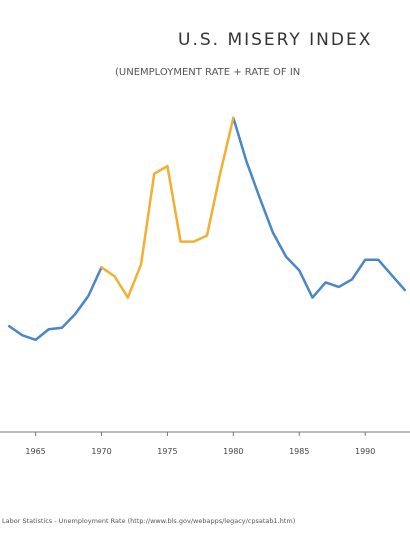 Image resolution: width=410 pixels, height=550 pixels. I want to click on x-tick-label: 1970, so click(101, 451).